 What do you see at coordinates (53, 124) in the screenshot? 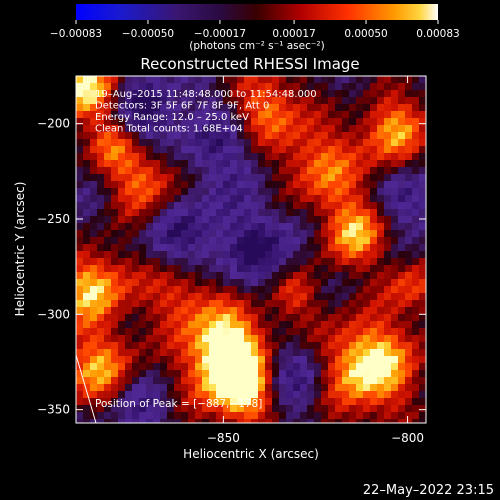
I see `y-tick-label: −200` at bounding box center [53, 124].